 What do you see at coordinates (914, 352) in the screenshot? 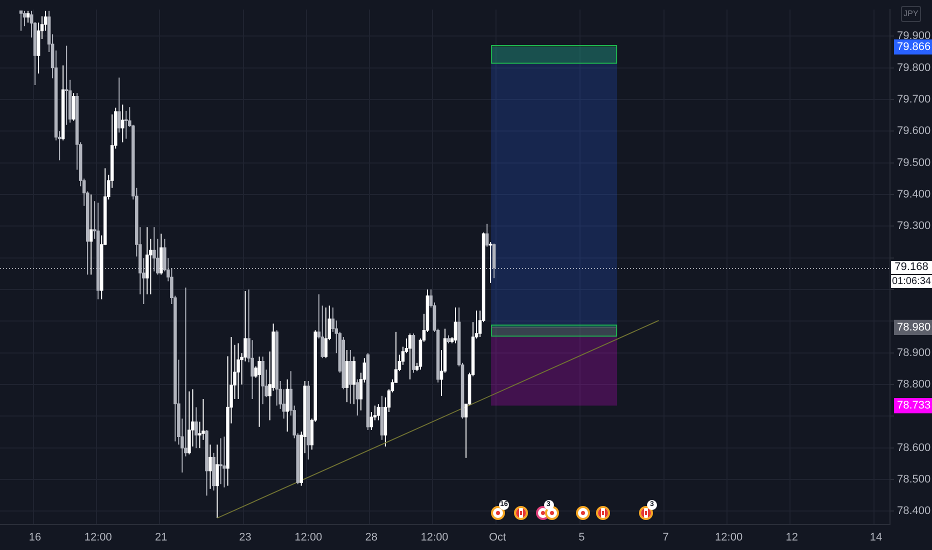
I see `y-tick-label: 78.900` at bounding box center [914, 352].